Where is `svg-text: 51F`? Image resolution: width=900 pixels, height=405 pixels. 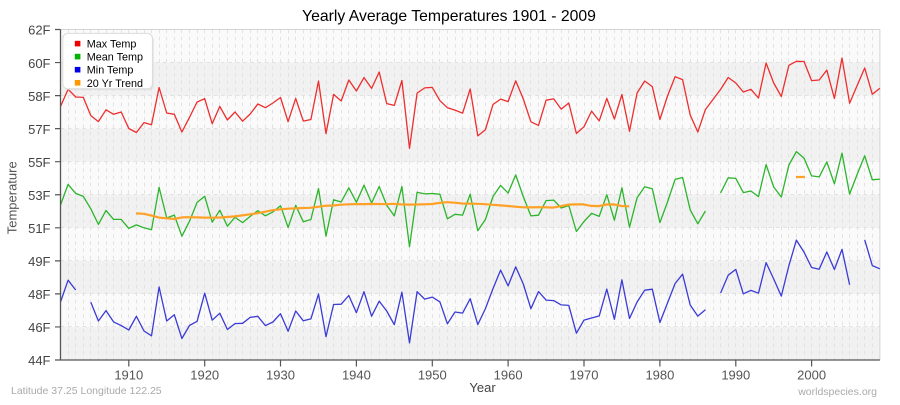 svg-text: 51F is located at coordinates (39, 228).